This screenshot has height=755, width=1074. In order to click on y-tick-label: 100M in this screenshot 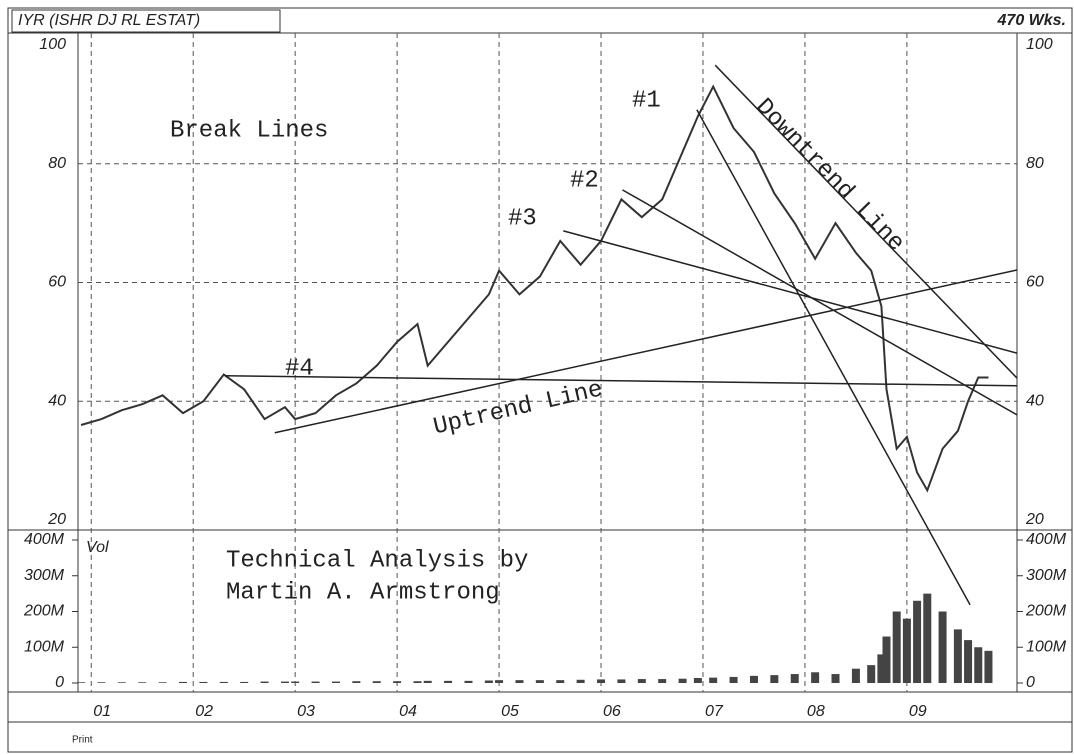, I will do `click(1046, 646)`.